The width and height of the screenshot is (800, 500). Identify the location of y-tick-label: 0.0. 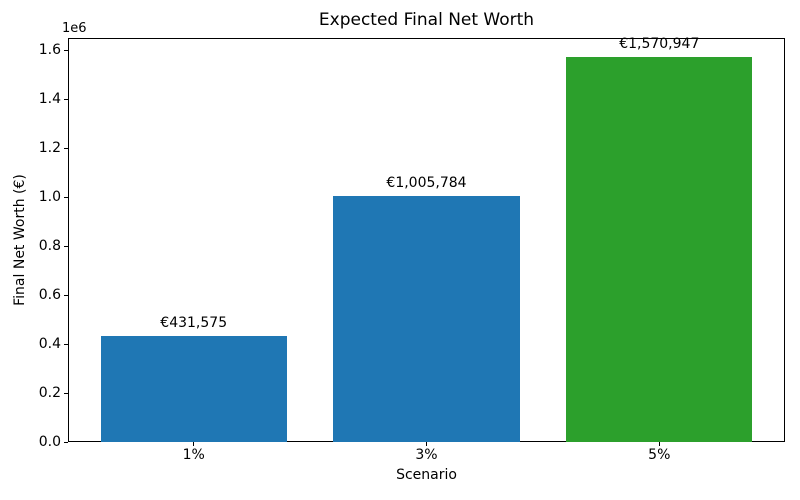
(49, 442).